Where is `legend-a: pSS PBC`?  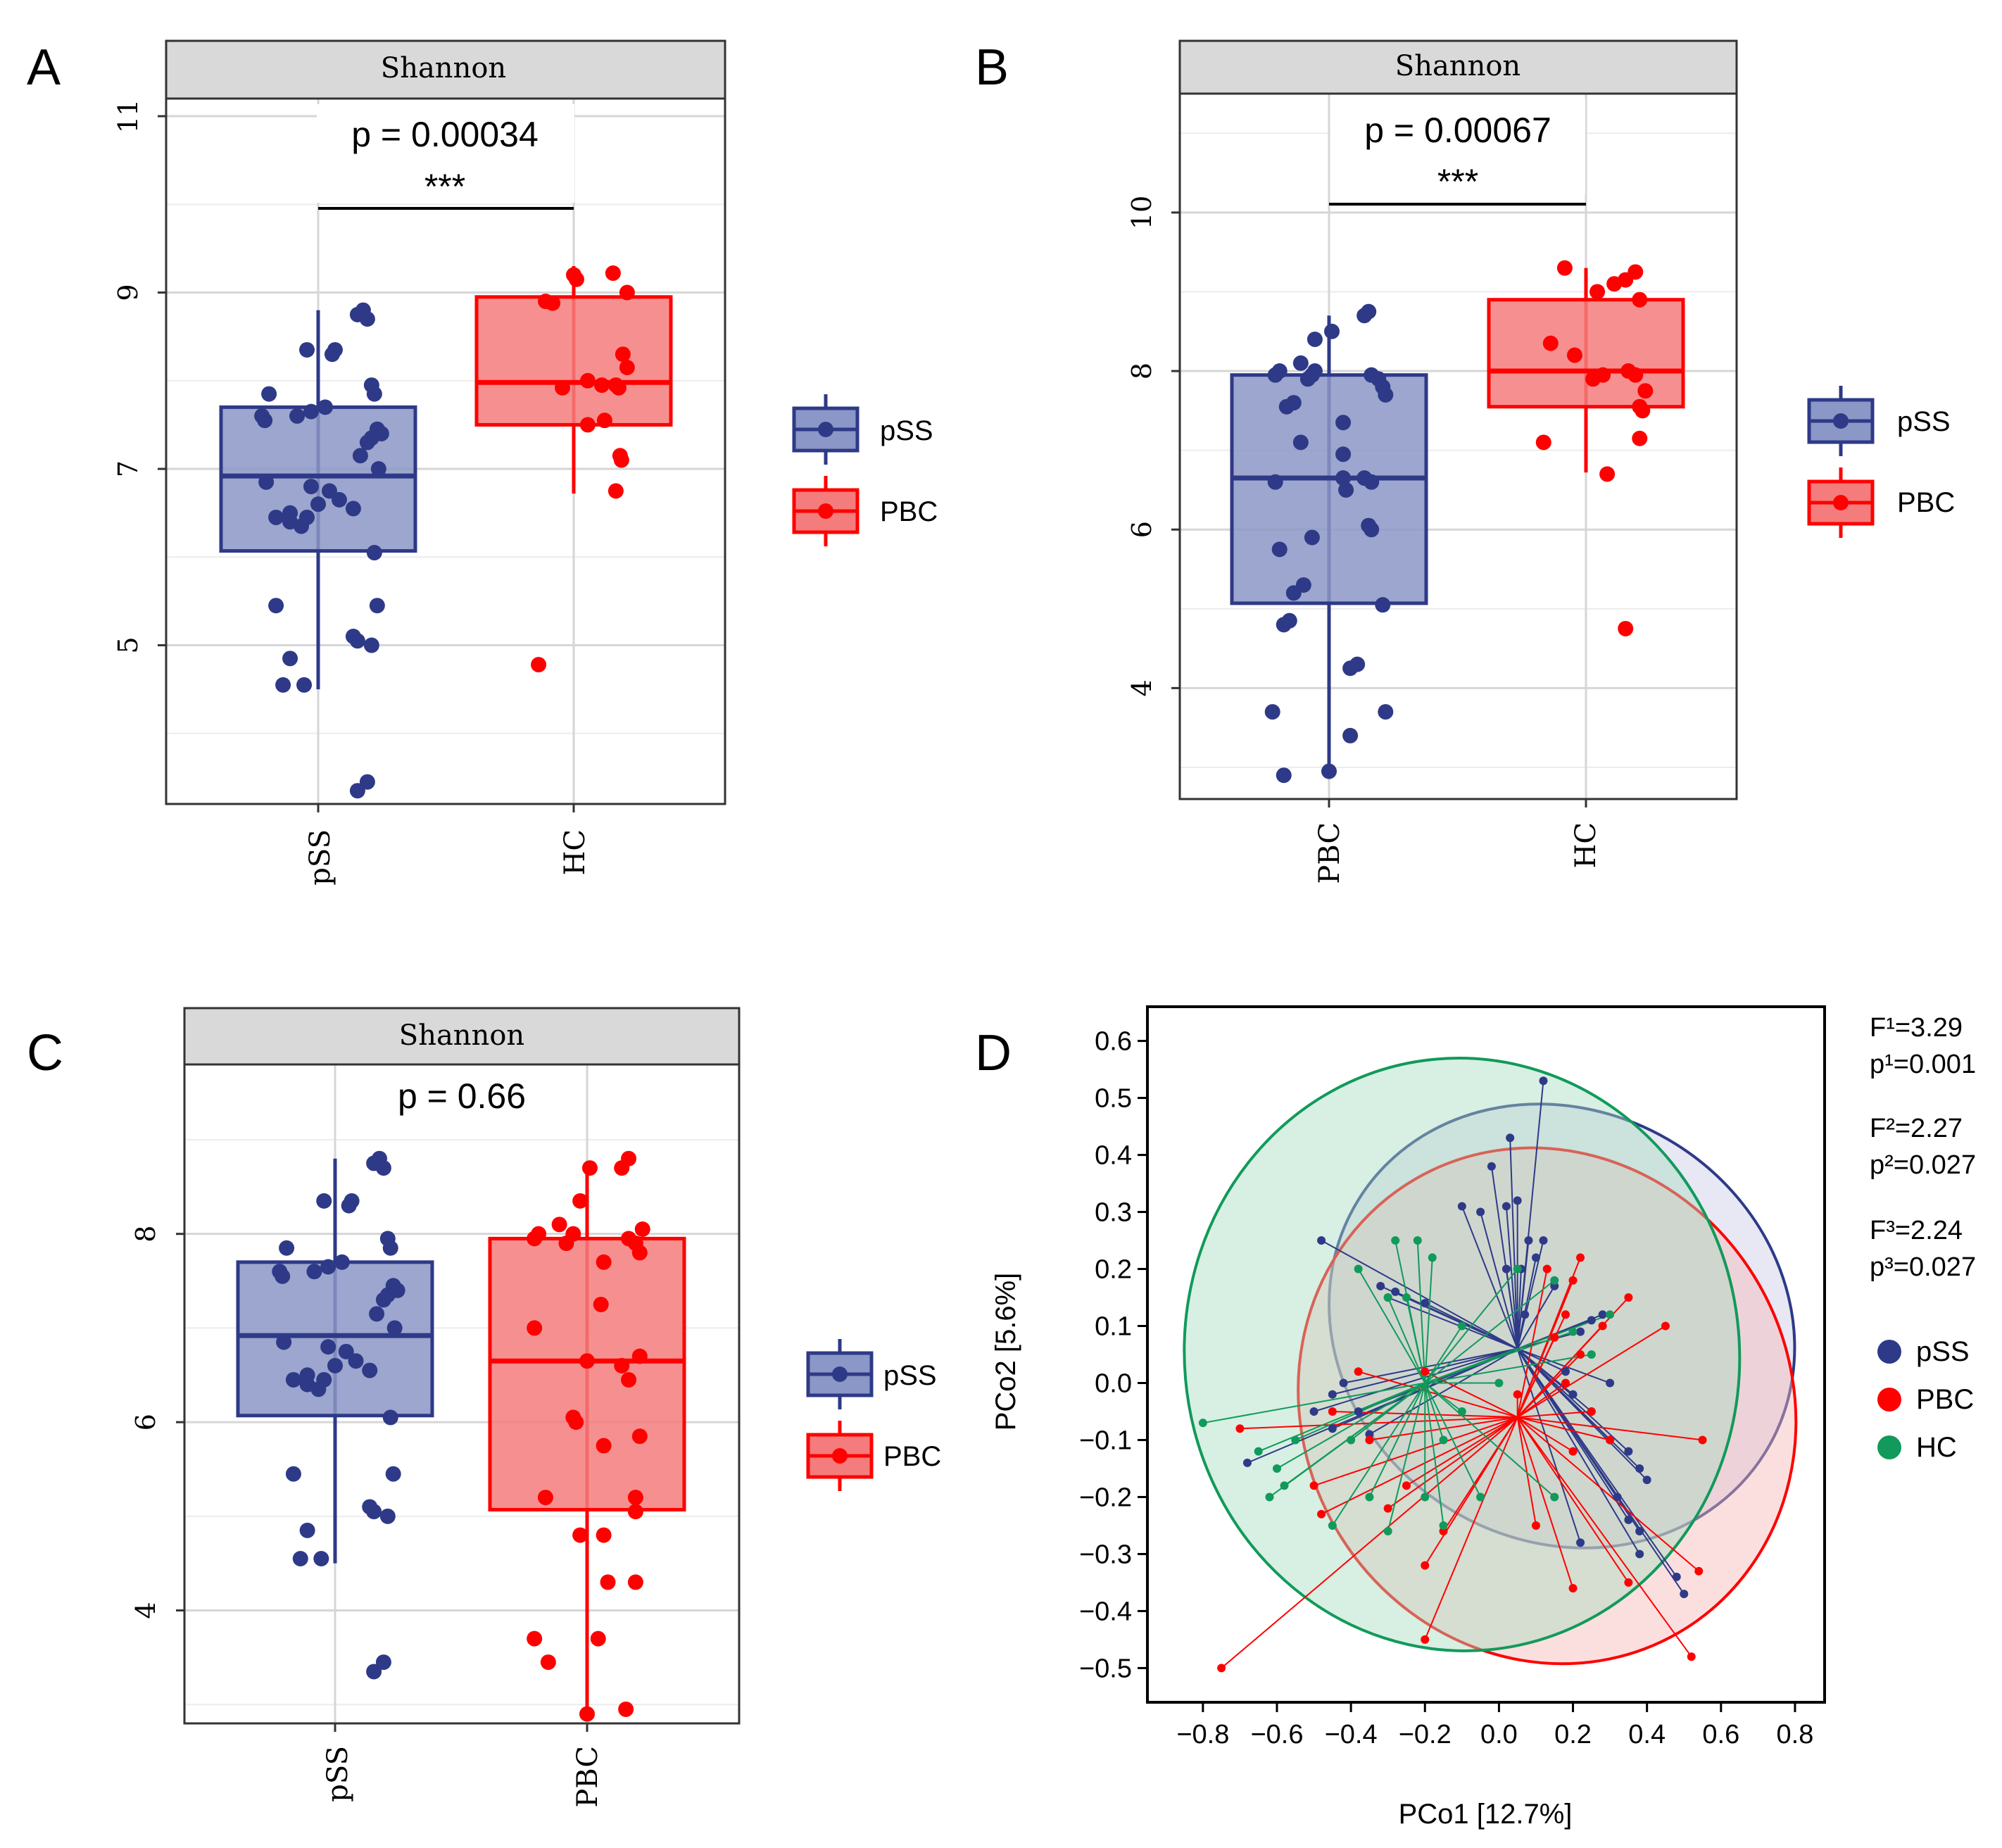
legend-a: pSS PBC is located at coordinates (865, 470).